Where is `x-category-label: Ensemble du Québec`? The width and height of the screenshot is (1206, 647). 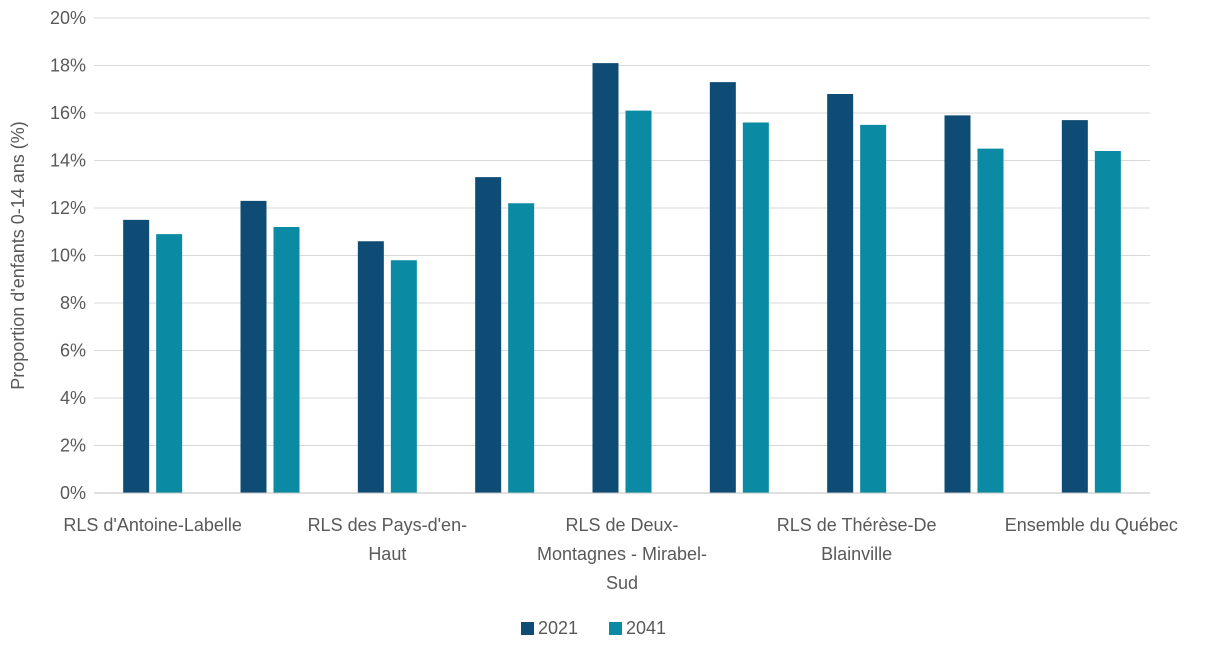 x-category-label: Ensemble du Québec is located at coordinates (1091, 525).